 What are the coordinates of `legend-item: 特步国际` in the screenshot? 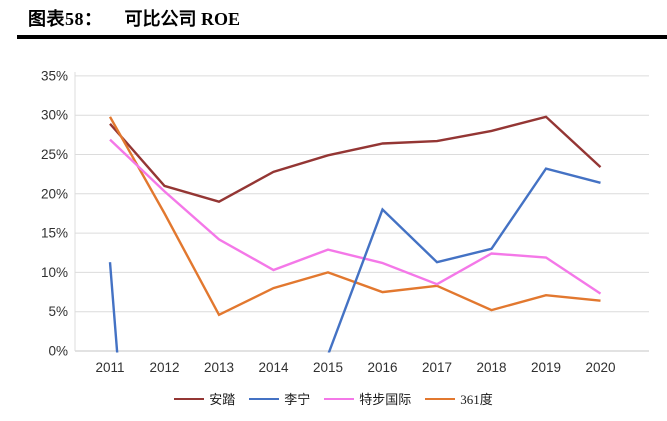 It's located at (367, 398).